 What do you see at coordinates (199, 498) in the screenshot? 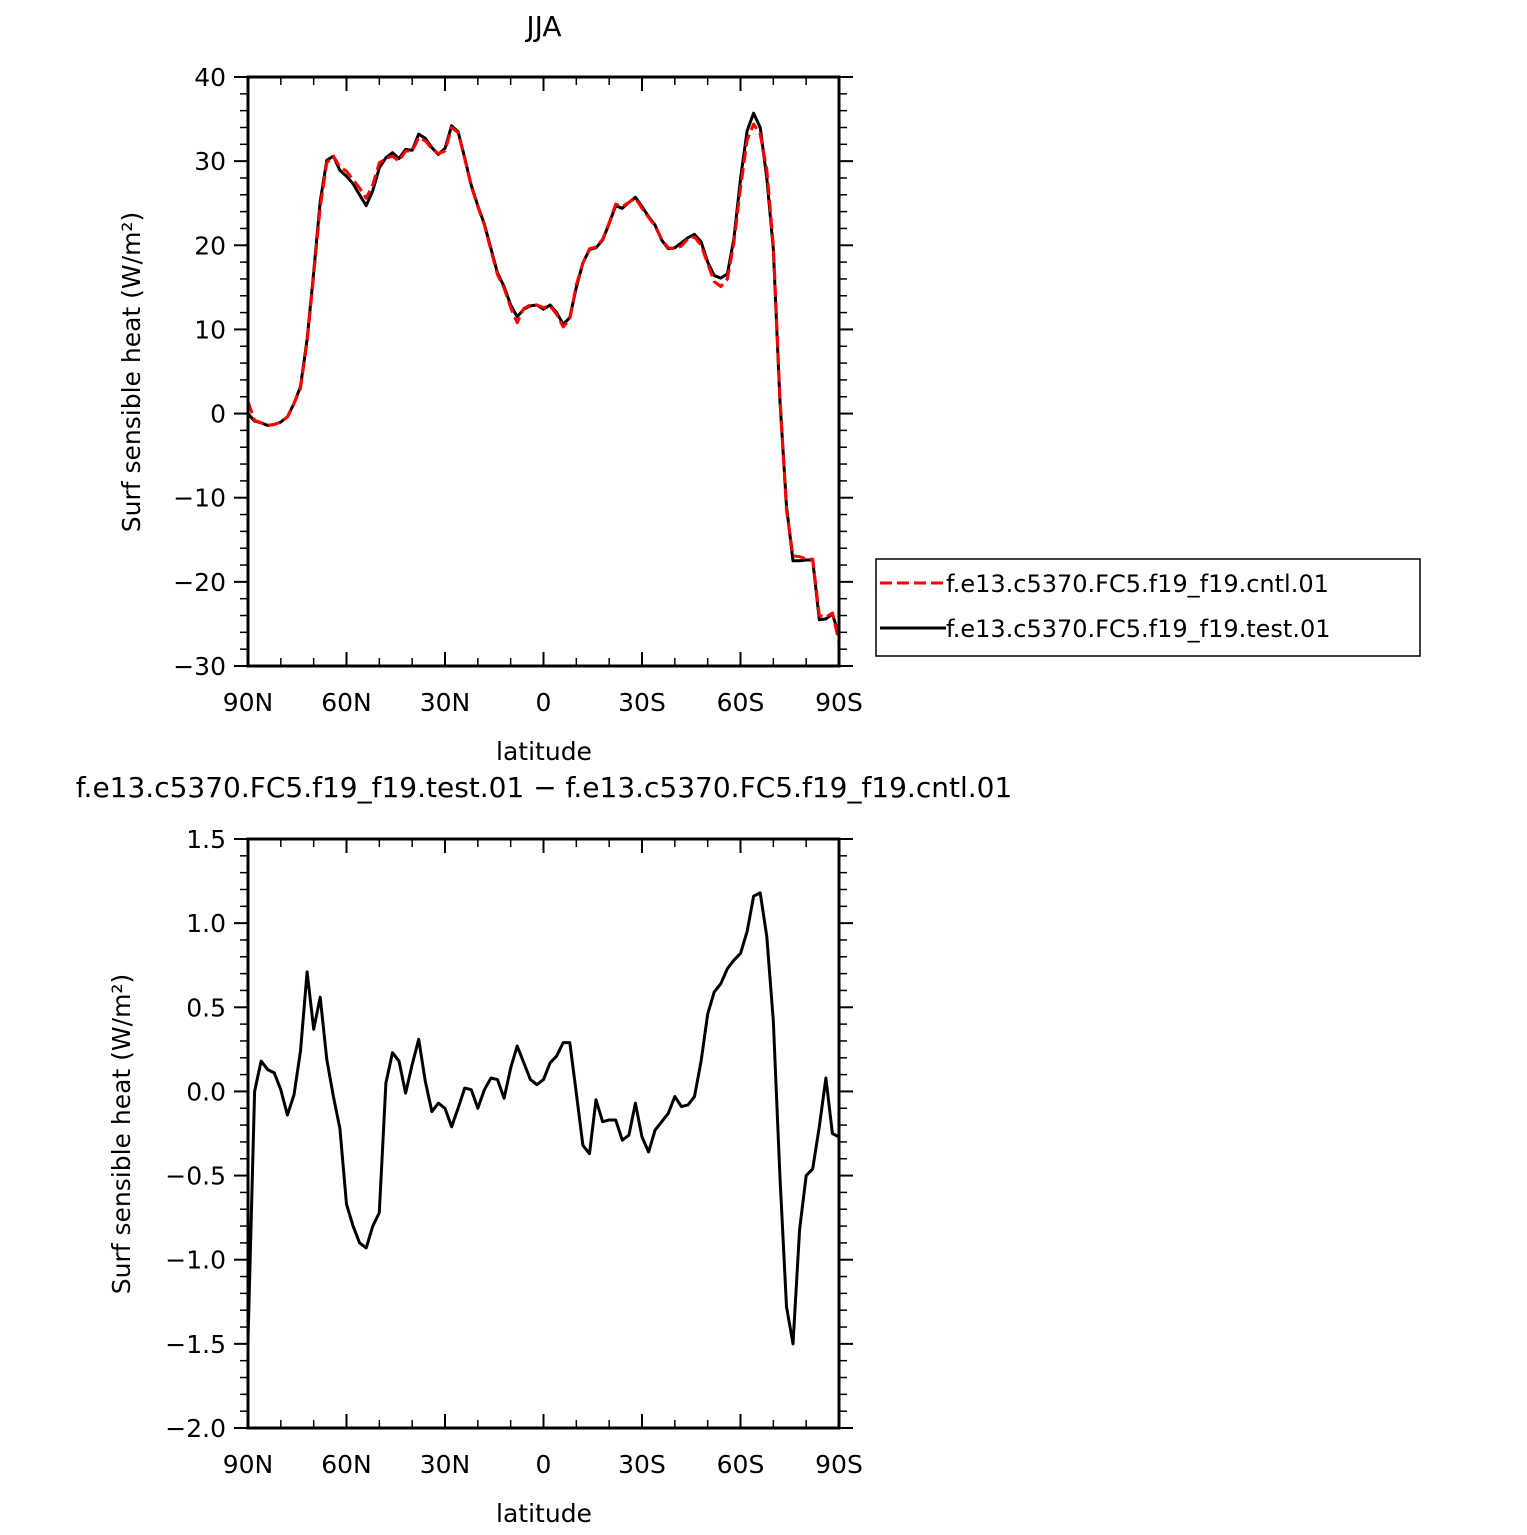
I see `y-tick-label: −10` at bounding box center [199, 498].